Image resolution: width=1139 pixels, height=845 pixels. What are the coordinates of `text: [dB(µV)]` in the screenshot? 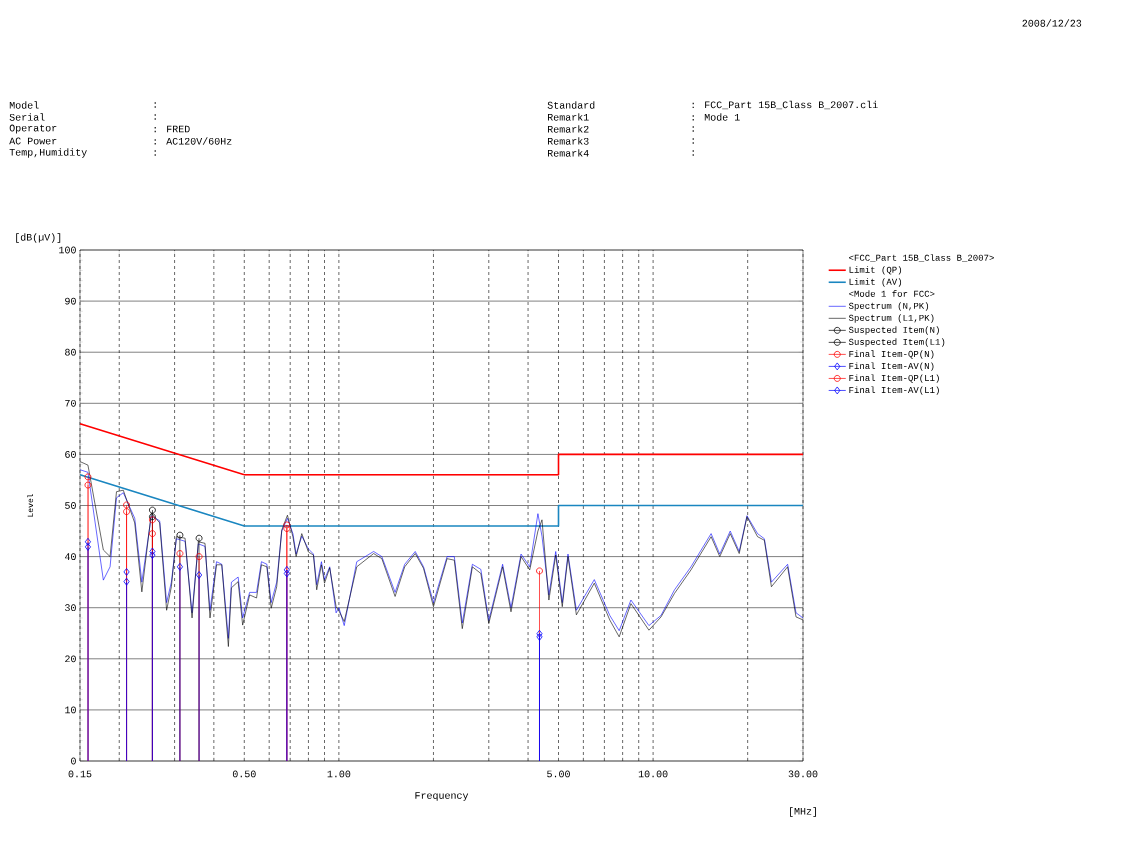 It's located at (38, 238).